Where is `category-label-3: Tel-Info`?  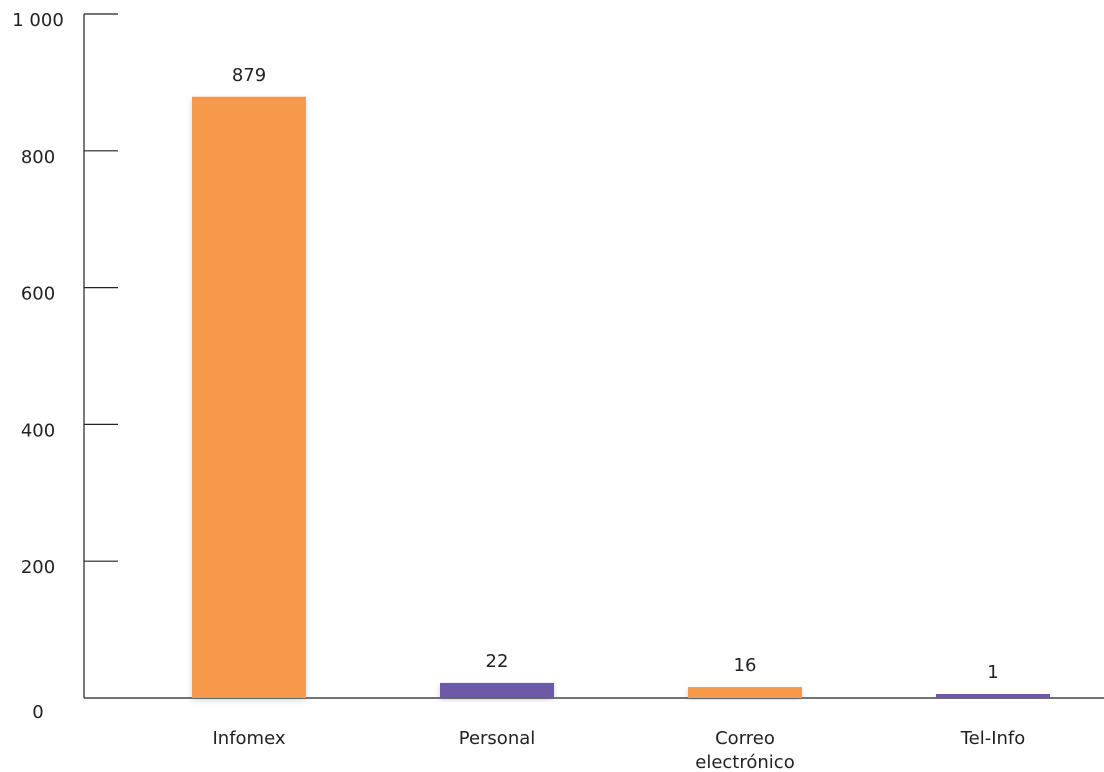 category-label-3: Tel-Info is located at coordinates (993, 738).